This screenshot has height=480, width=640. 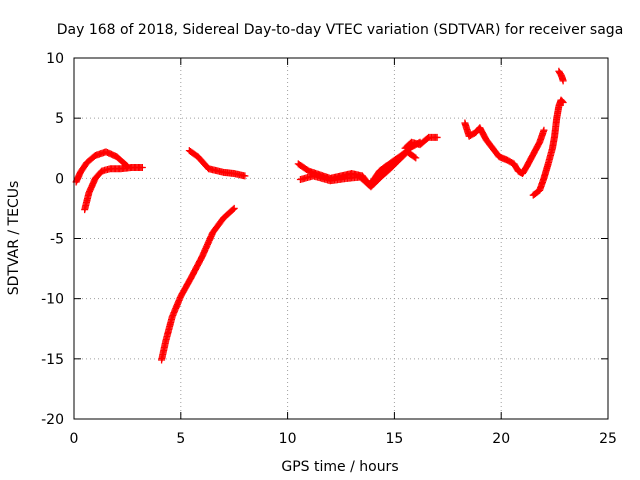 I want to click on x-tick-label: 10, so click(x=288, y=439).